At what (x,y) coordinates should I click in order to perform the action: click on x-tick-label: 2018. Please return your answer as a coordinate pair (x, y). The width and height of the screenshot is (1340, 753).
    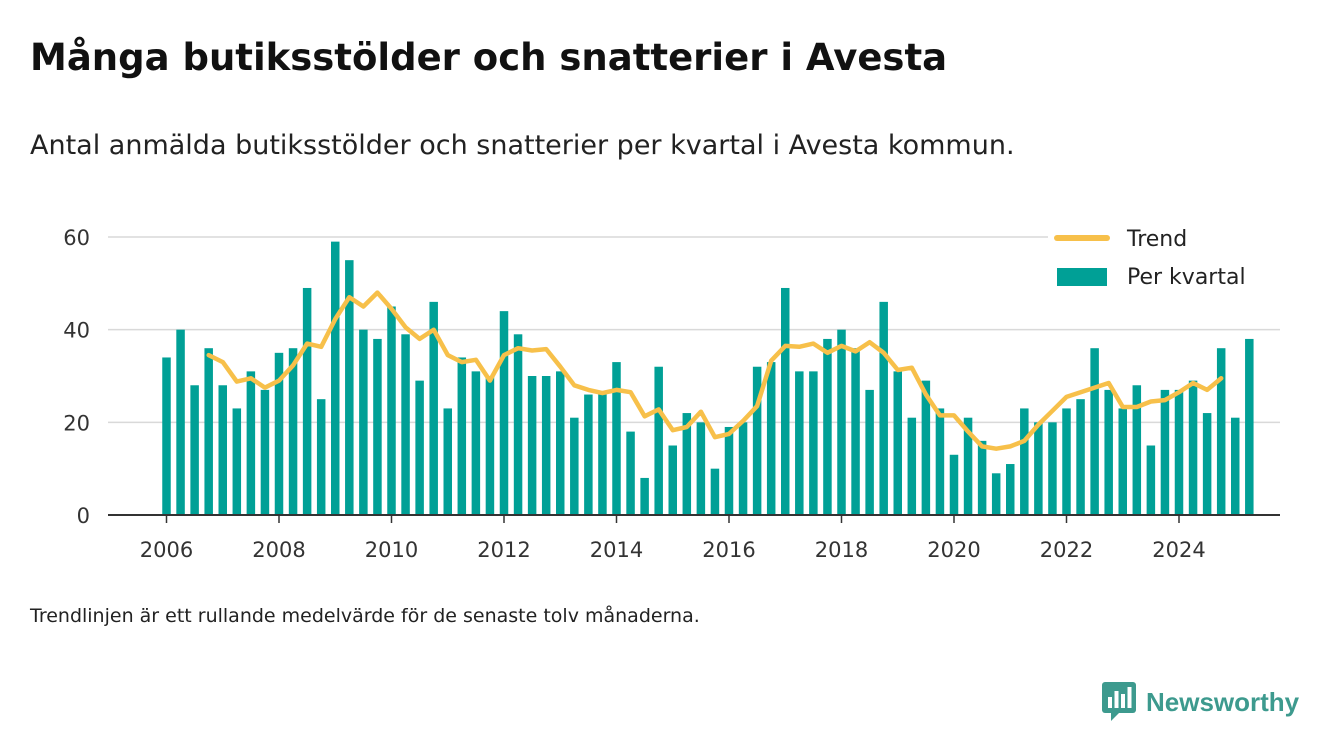
    Looking at the image, I should click on (841, 550).